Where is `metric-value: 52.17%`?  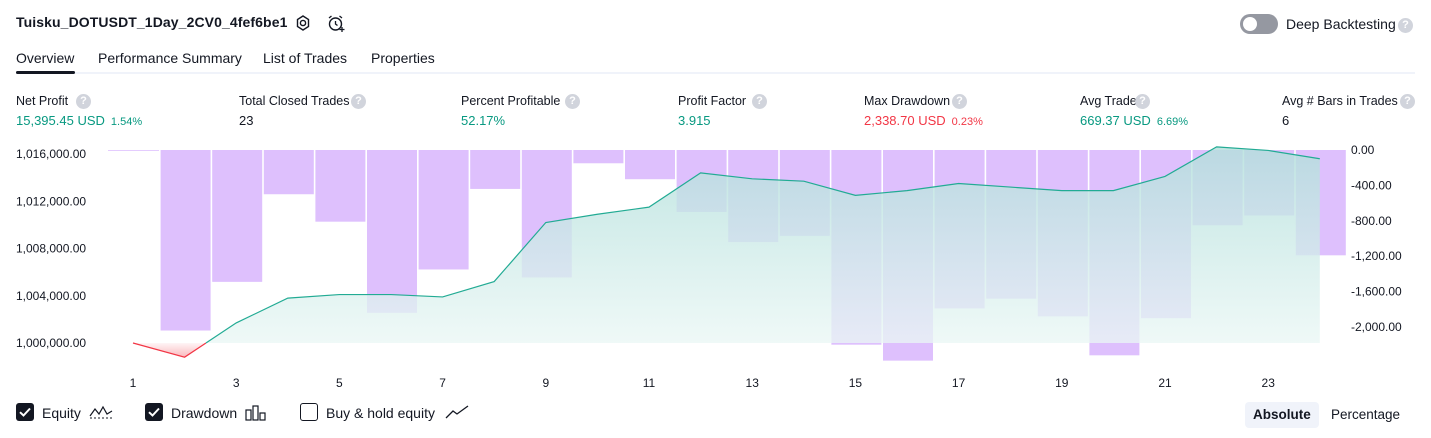 metric-value: 52.17% is located at coordinates (483, 120).